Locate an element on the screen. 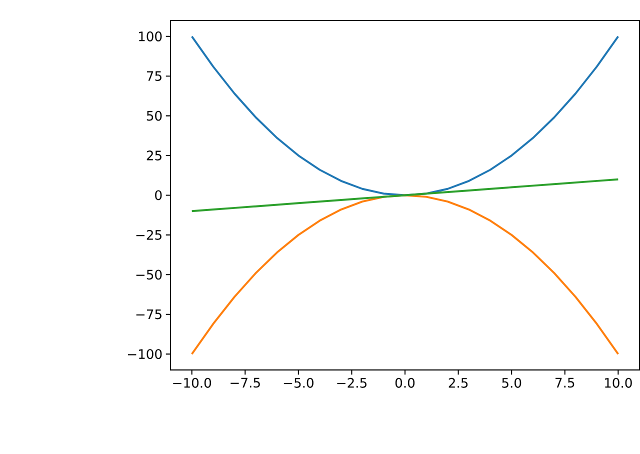  x-tick-label: −2.5 is located at coordinates (351, 383).